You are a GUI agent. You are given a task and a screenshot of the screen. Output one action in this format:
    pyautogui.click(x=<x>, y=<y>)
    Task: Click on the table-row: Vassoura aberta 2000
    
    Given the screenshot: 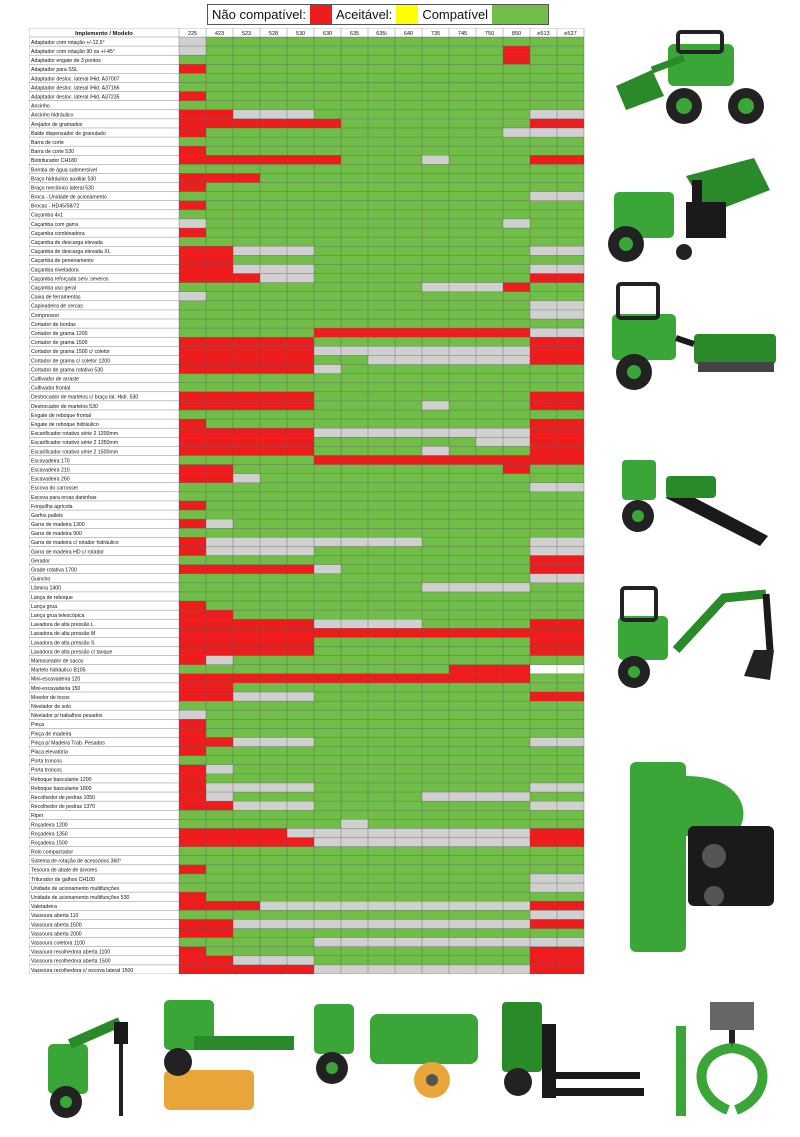 What is the action you would take?
    pyautogui.click(x=307, y=933)
    